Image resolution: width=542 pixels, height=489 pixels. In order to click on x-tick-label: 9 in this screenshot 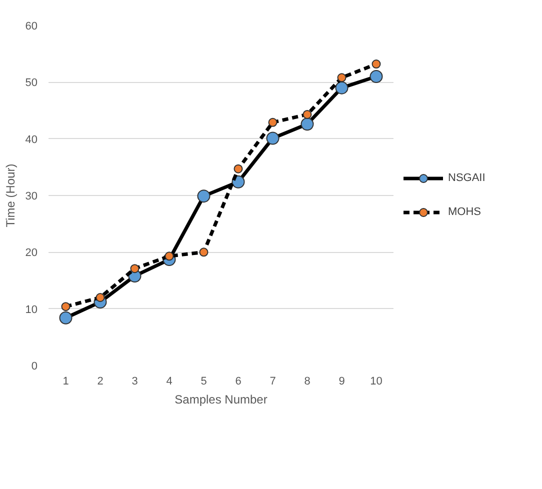, I will do `click(341, 382)`.